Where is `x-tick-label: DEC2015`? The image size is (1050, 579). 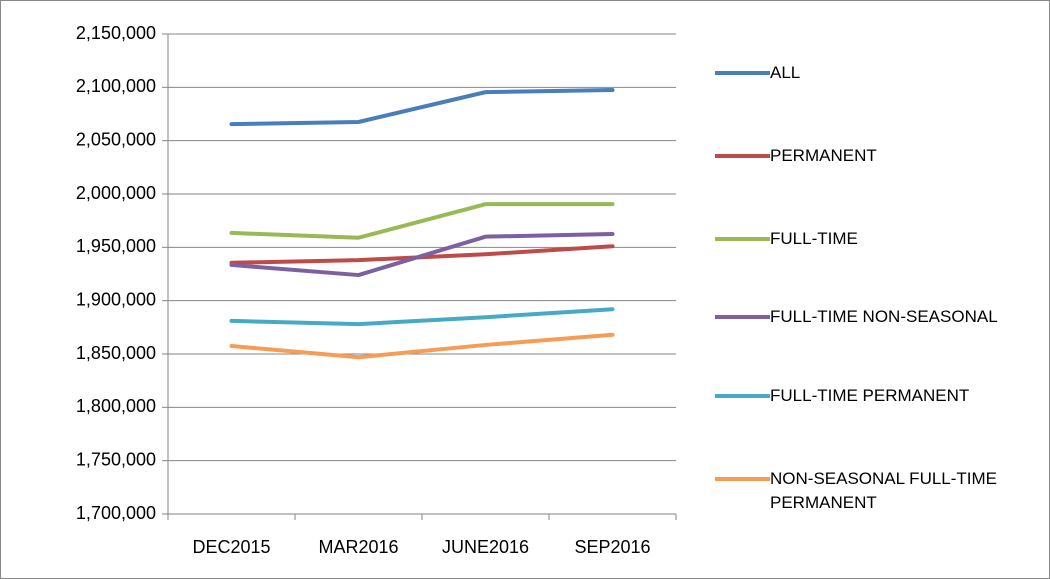 x-tick-label: DEC2015 is located at coordinates (231, 547).